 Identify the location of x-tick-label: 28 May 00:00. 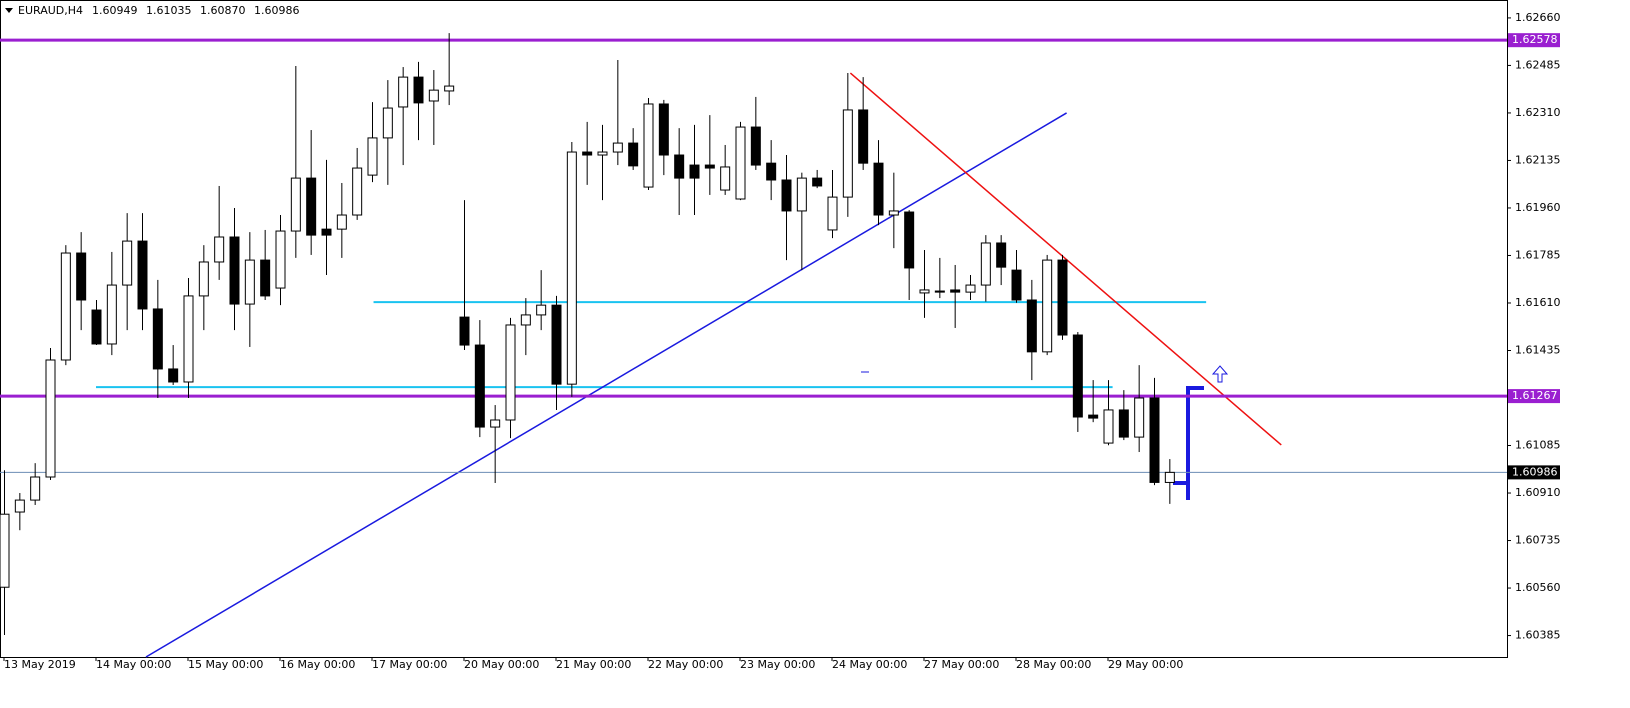
(1053, 664).